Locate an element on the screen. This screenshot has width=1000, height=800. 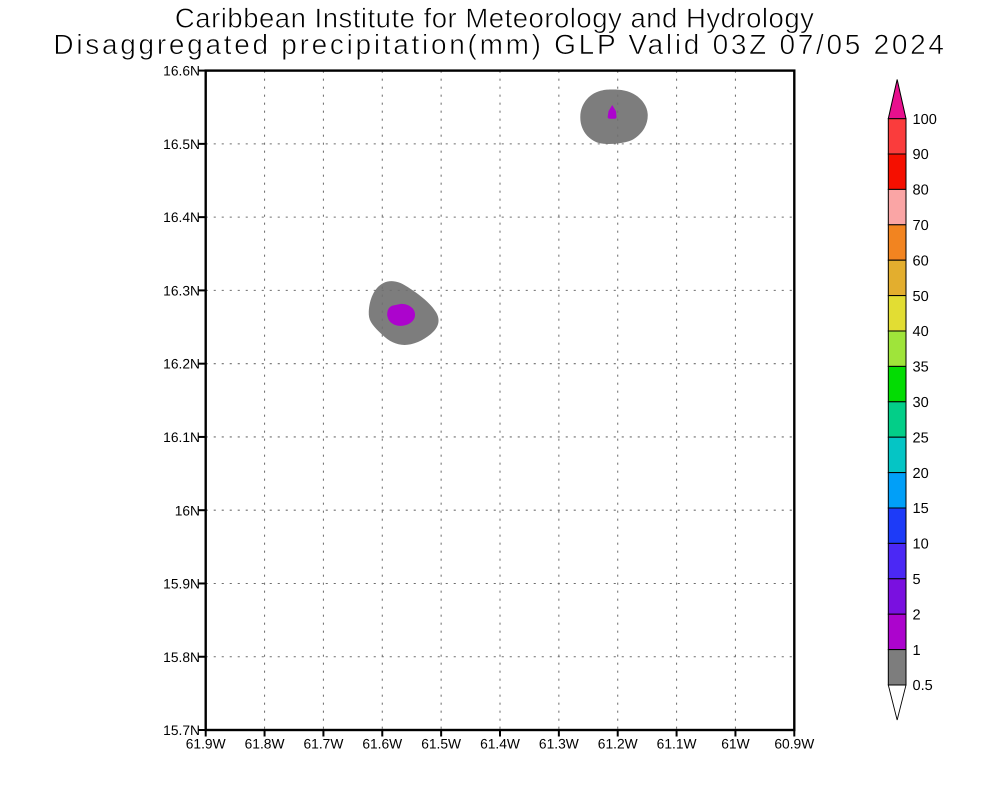
svg-text: 15.9N is located at coordinates (181, 584).